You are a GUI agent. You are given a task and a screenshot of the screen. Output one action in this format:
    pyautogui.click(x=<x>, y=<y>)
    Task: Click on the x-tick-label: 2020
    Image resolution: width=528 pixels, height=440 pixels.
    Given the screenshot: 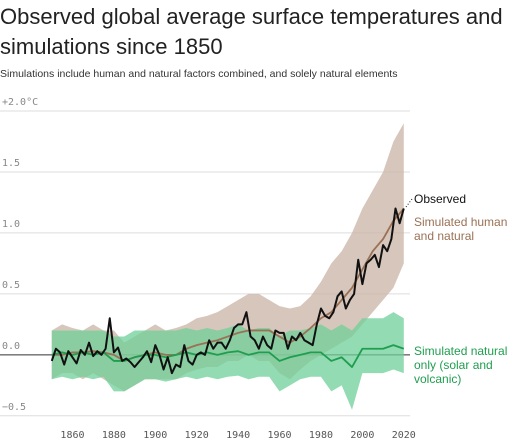 What is the action you would take?
    pyautogui.click(x=404, y=435)
    